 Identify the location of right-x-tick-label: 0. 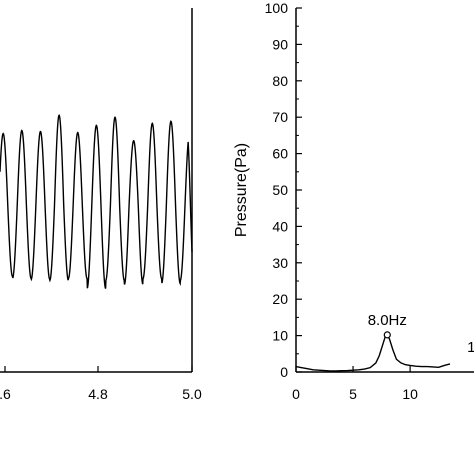
(296, 394).